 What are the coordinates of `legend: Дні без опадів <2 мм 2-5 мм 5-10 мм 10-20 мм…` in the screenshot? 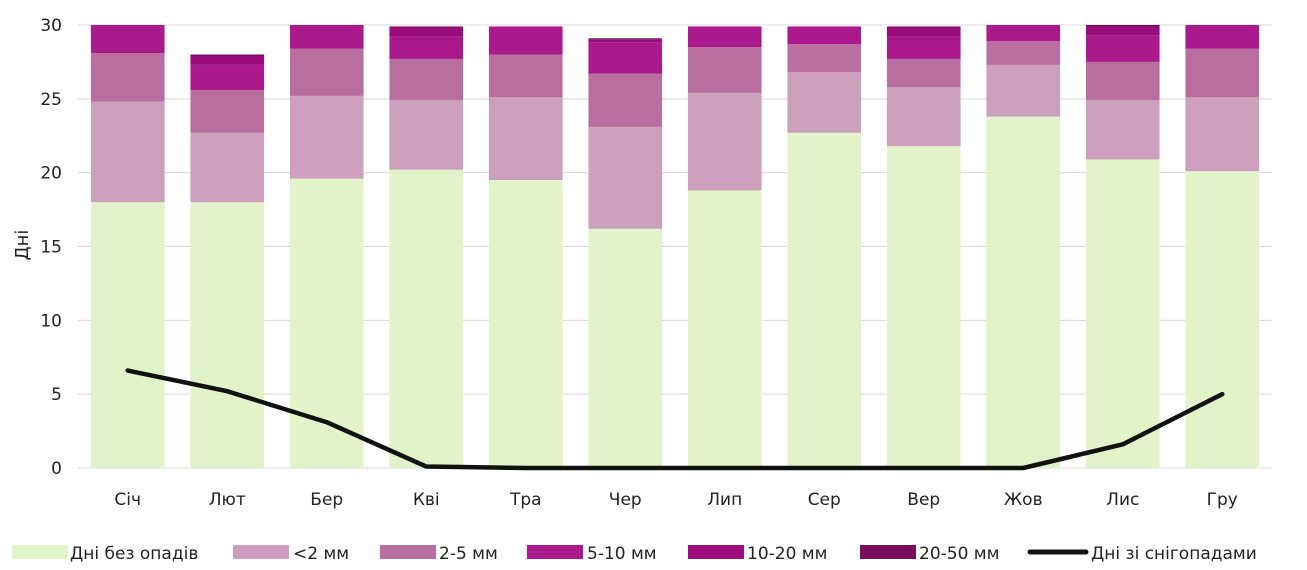 It's located at (634, 554).